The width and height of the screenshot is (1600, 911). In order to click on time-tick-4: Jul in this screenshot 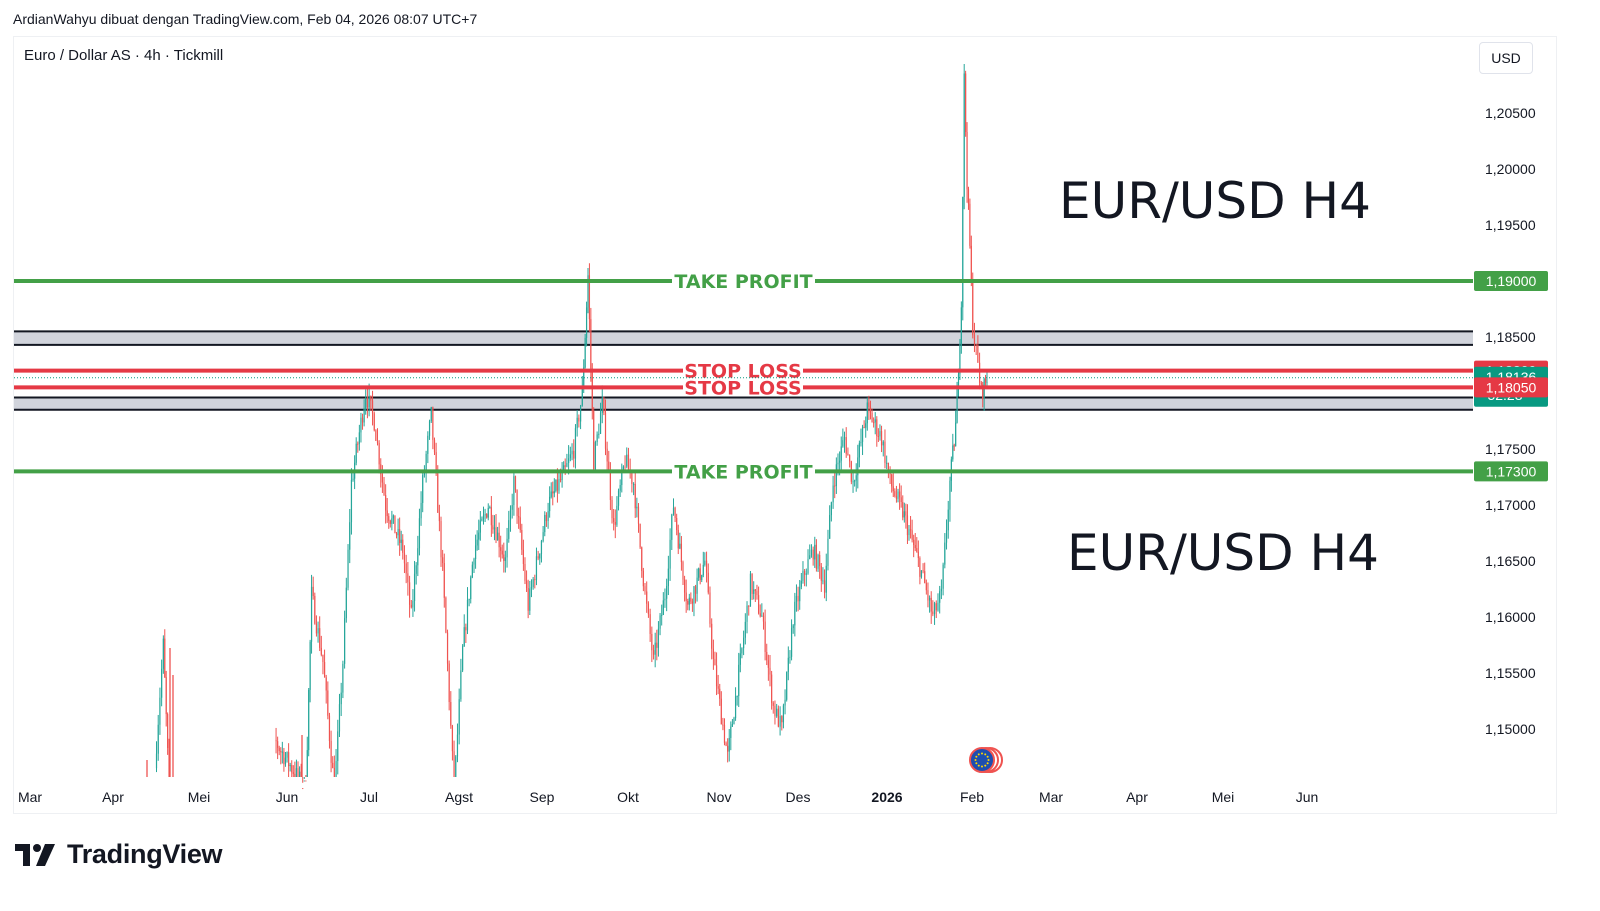, I will do `click(369, 797)`.